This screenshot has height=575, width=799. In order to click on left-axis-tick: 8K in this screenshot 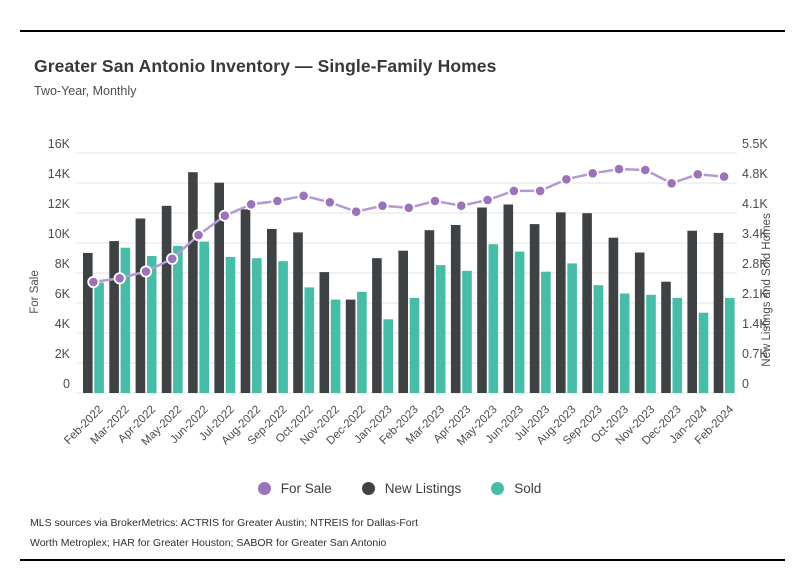, I will do `click(63, 264)`.